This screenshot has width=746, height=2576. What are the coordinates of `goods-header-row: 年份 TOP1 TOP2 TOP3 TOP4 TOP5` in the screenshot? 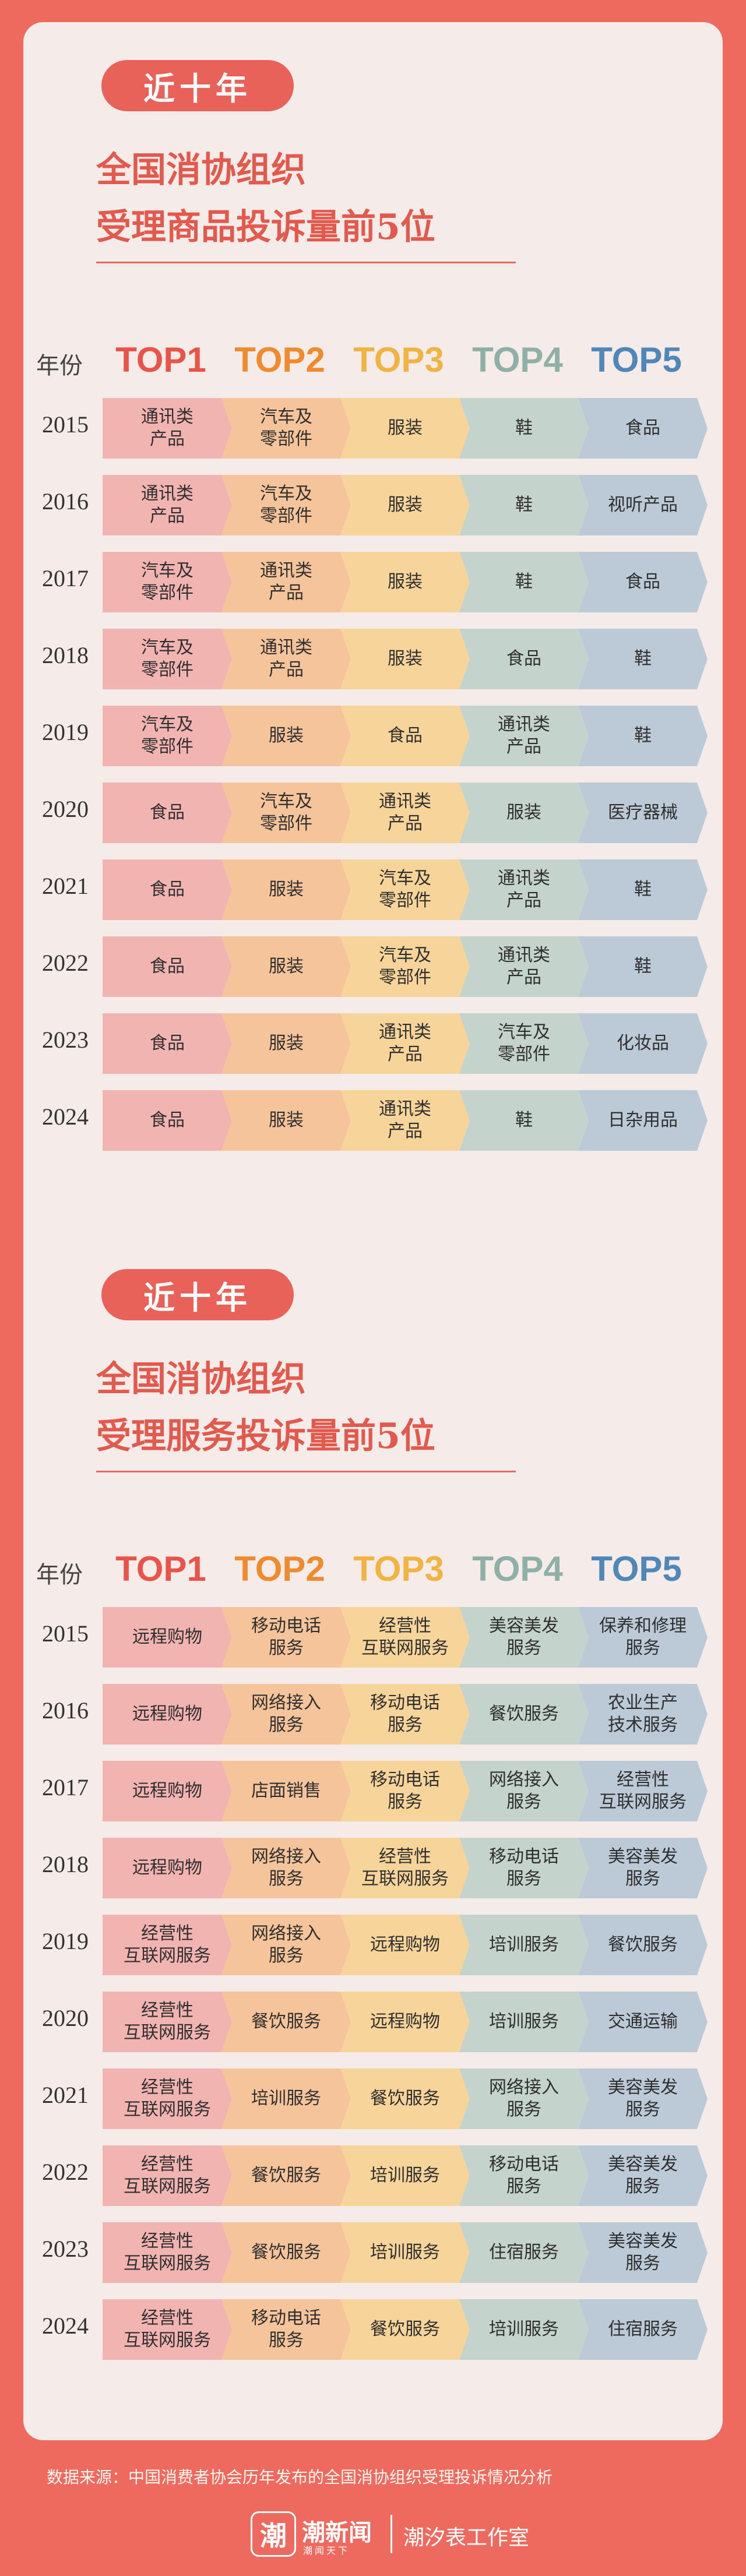 It's located at (373, 360).